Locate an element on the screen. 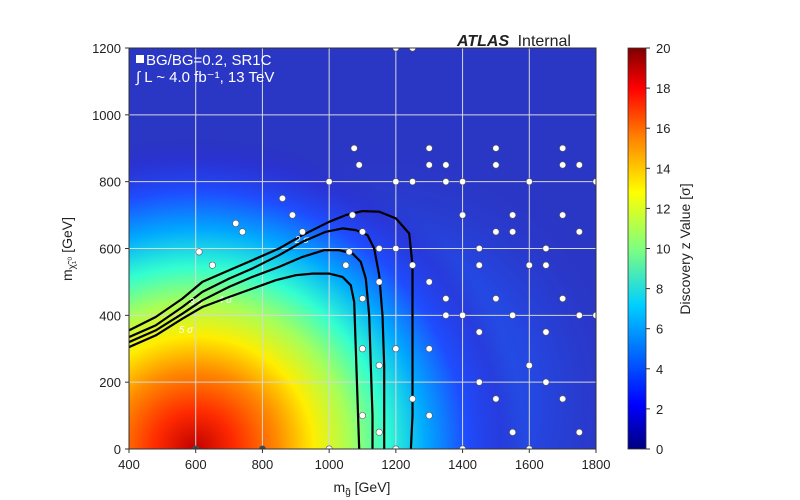  x-tick-label: 800 is located at coordinates (263, 464).